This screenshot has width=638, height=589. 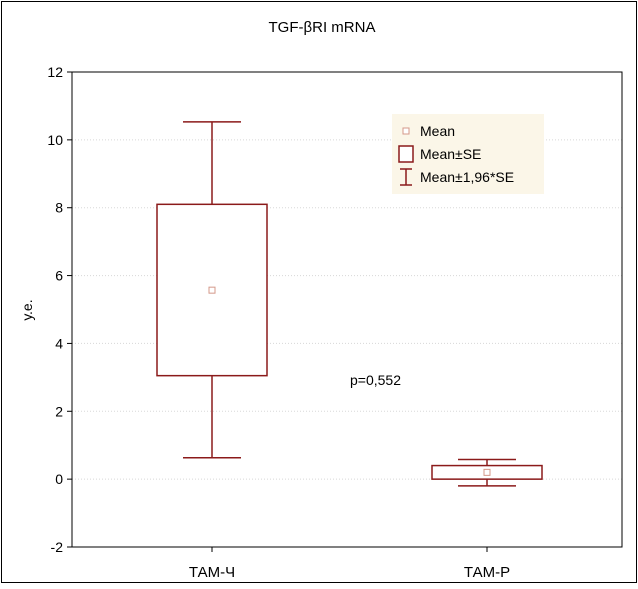 I want to click on y-tick-label: 0, so click(x=59, y=479).